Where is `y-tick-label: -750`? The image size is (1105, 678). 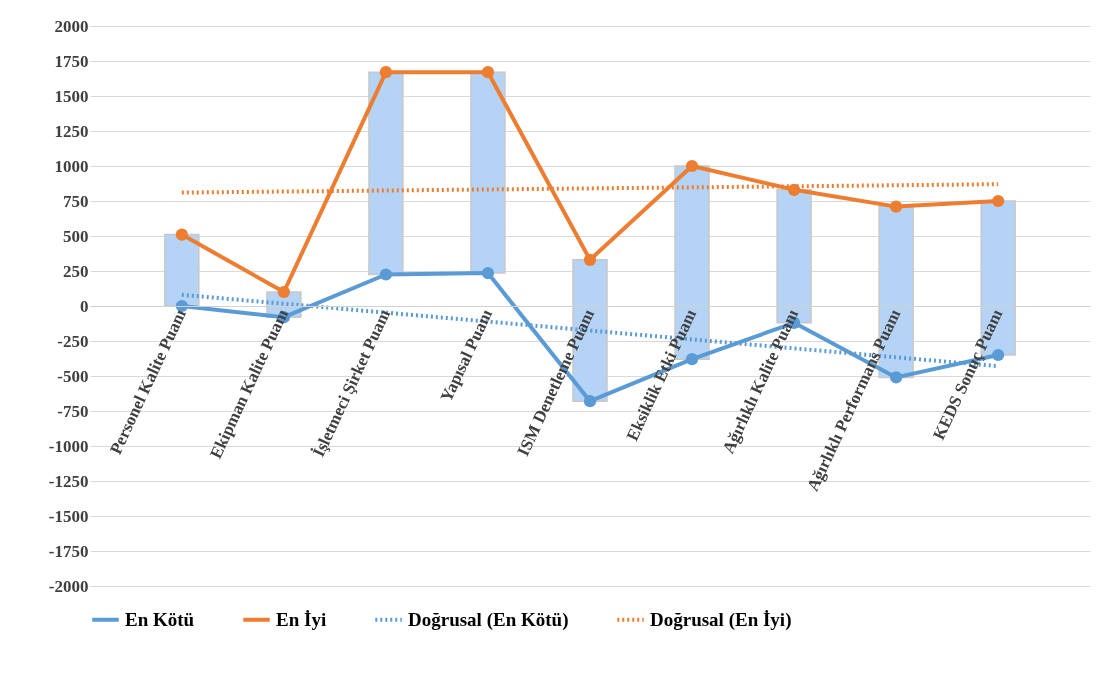
y-tick-label: -750 is located at coordinates (73, 411).